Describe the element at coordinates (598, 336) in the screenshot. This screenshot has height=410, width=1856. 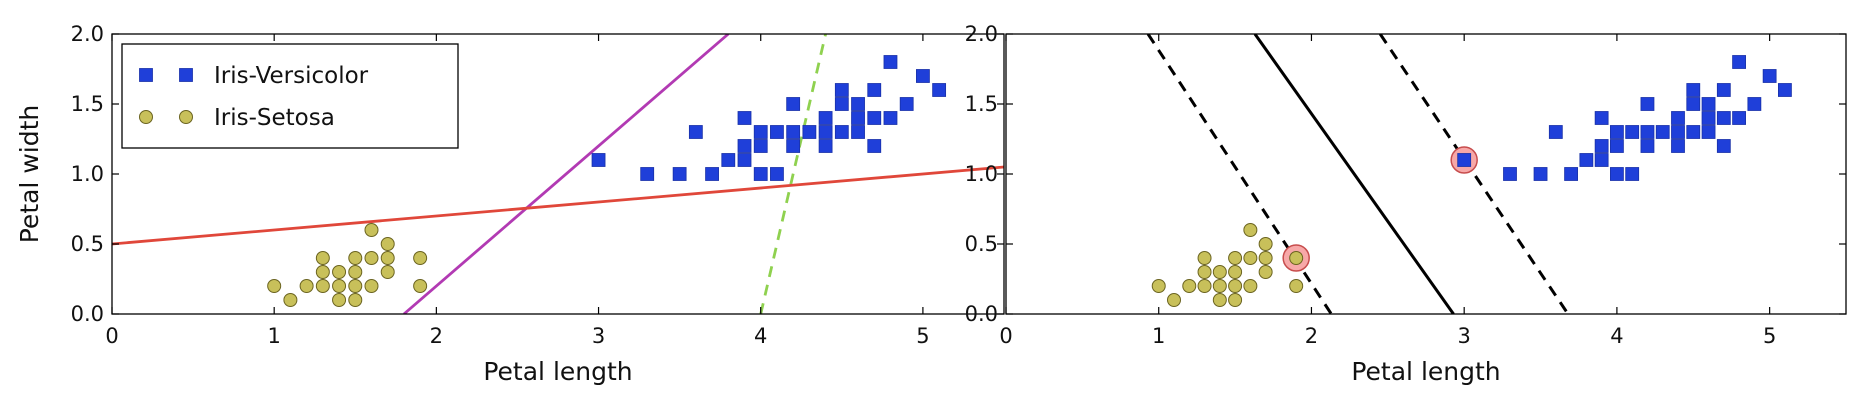
I see `left-xtick-label-3: 3` at that location.